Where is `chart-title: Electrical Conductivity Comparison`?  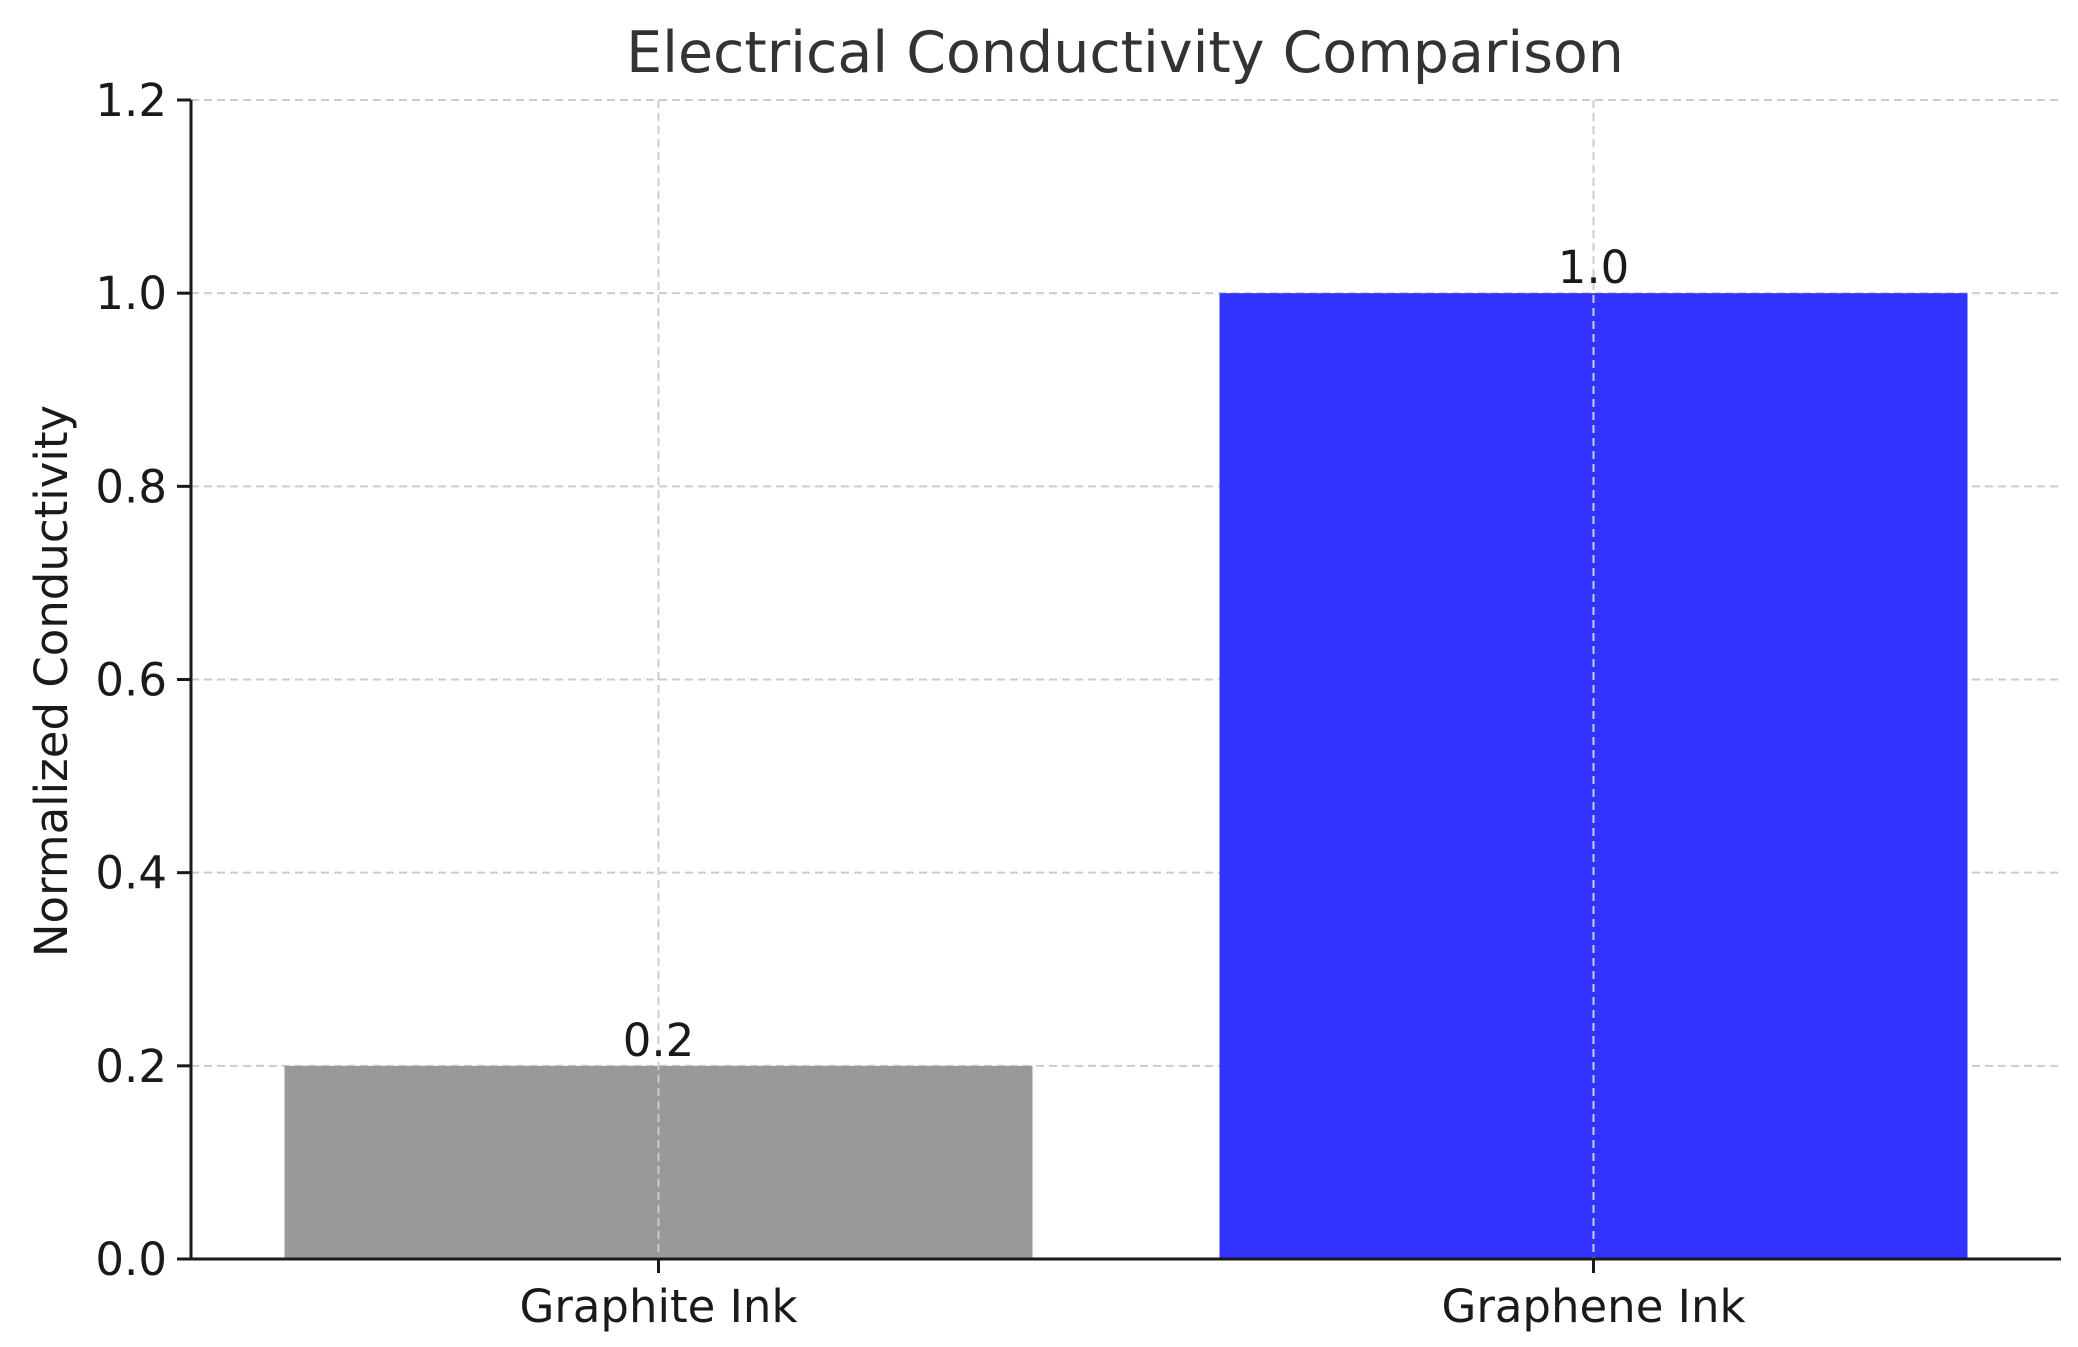 chart-title: Electrical Conductivity Comparison is located at coordinates (1125, 53).